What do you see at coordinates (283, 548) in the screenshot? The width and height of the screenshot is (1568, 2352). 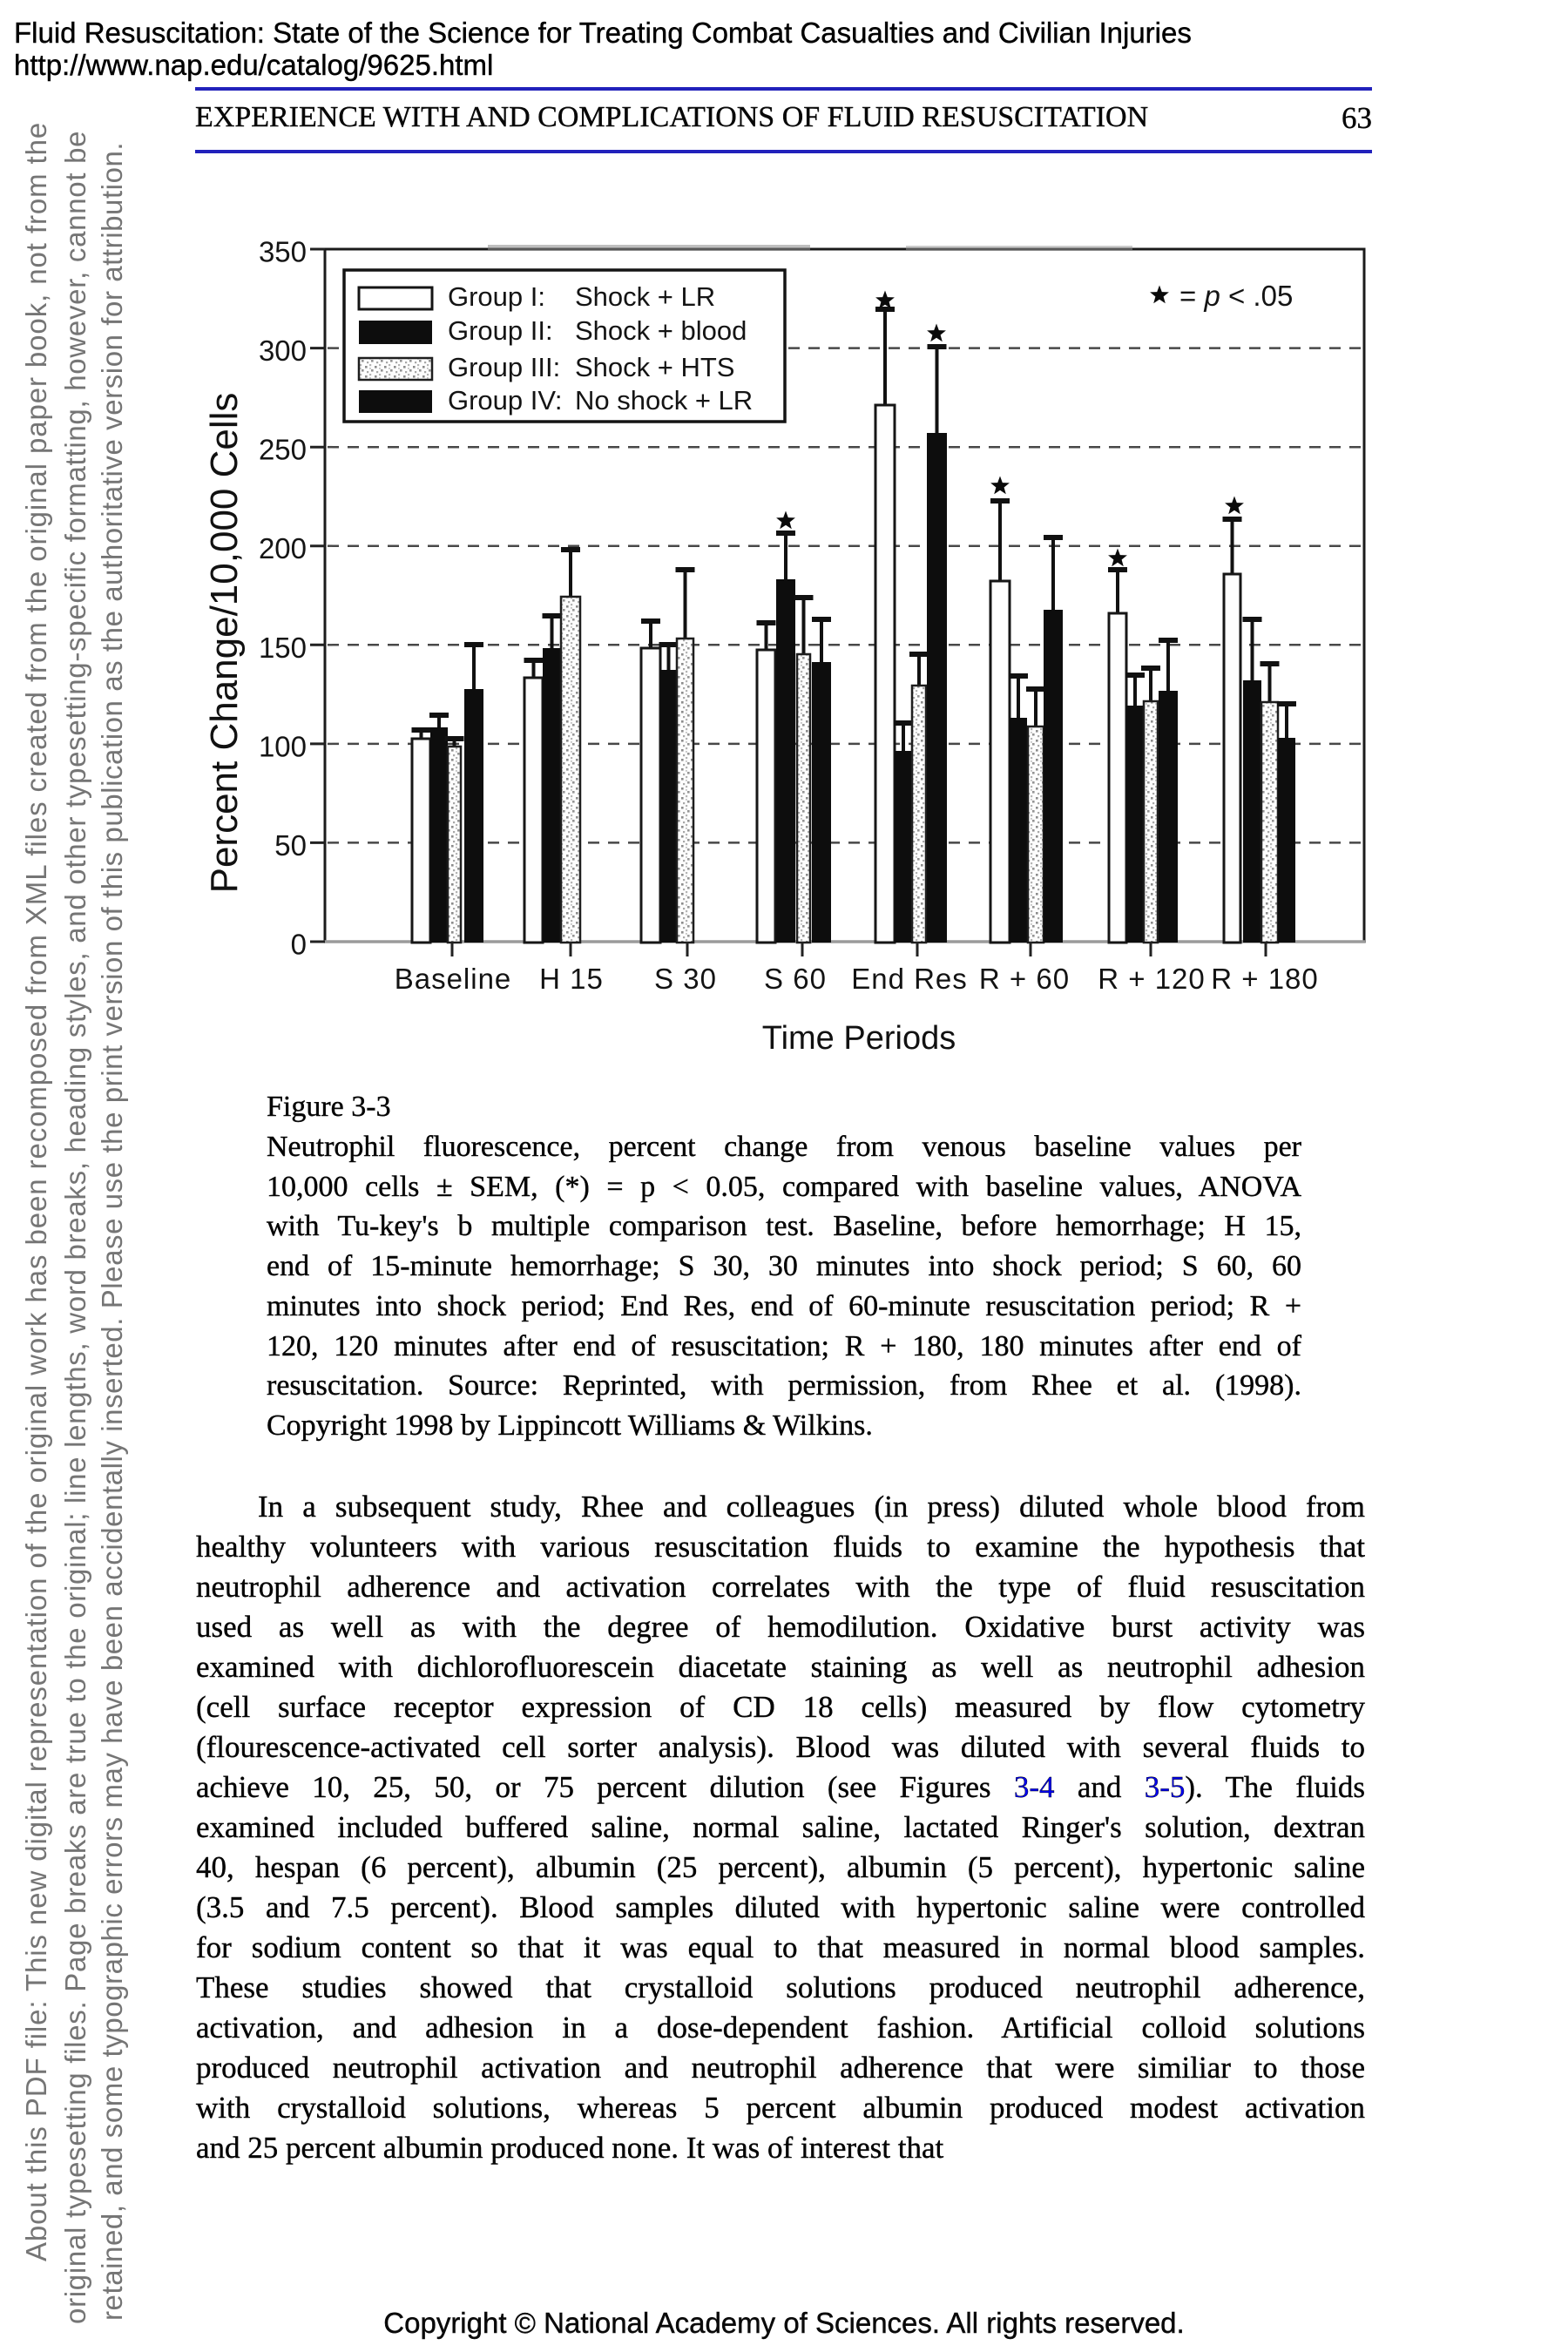 I see `svg-text: 200` at bounding box center [283, 548].